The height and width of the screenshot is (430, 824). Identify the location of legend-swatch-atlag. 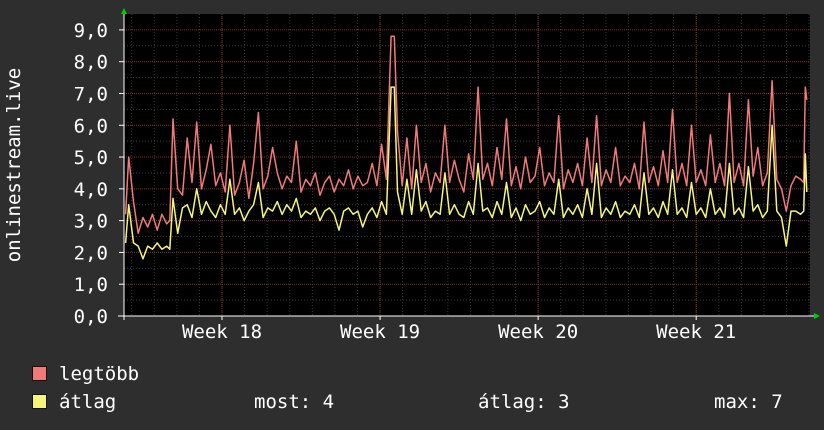
(39, 401).